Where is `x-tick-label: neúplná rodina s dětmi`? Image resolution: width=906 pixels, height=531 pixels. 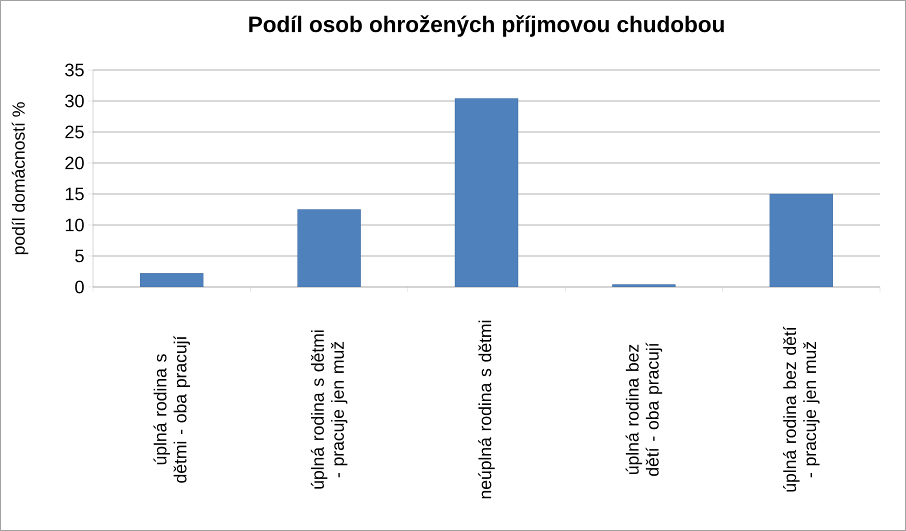 x-tick-label: neúplná rodina s dětmi is located at coordinates (486, 409).